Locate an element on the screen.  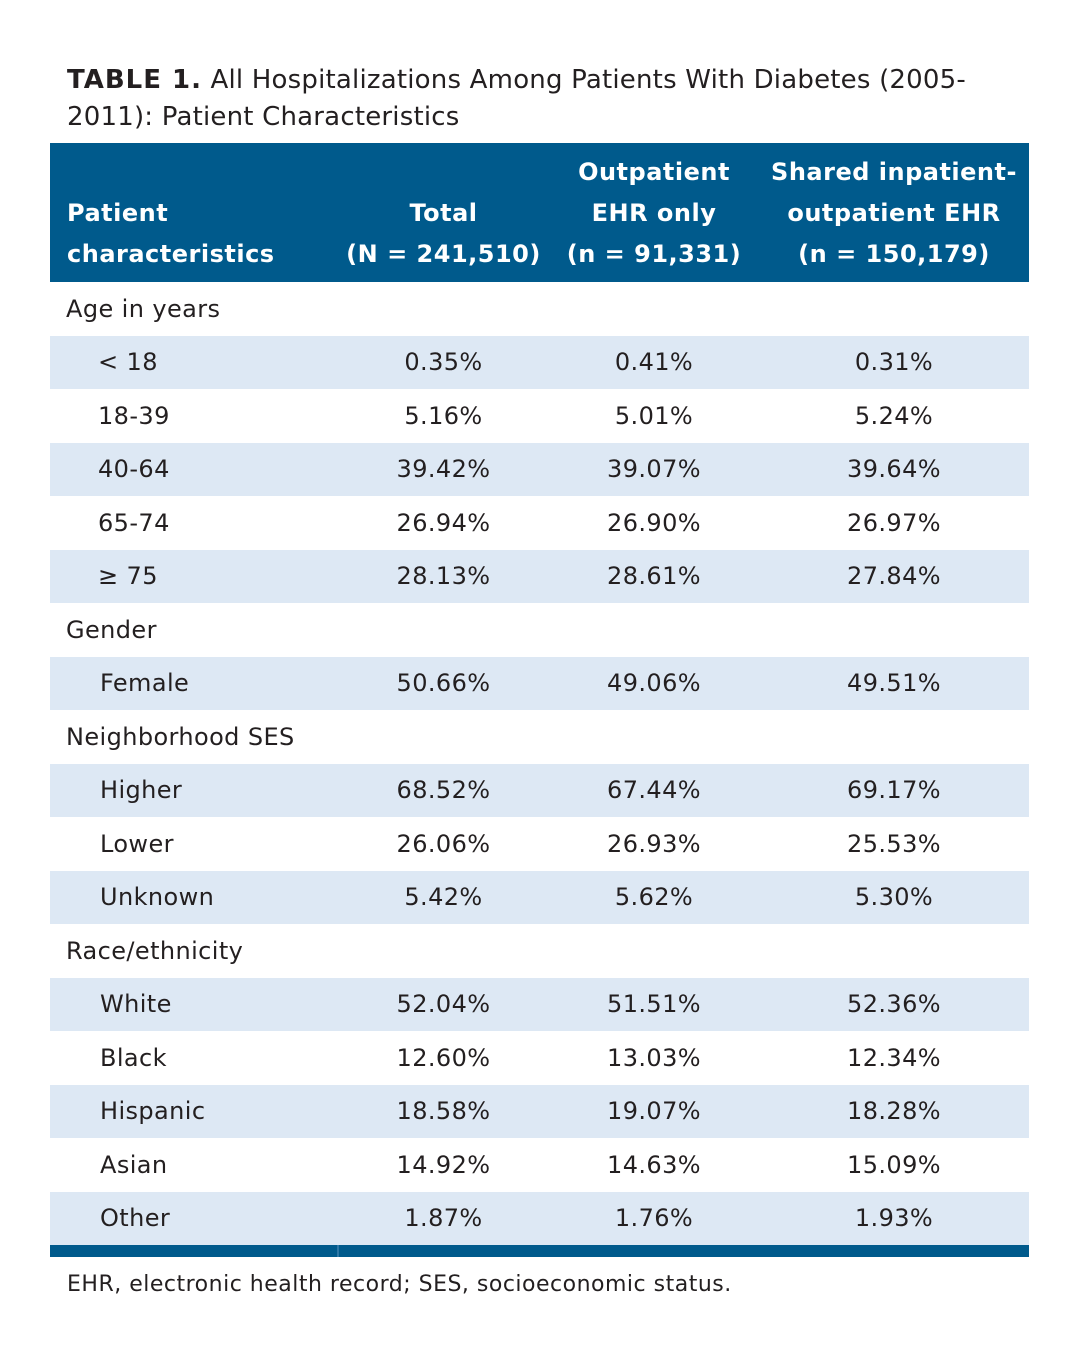
row-label: Higher is located at coordinates (194, 790).